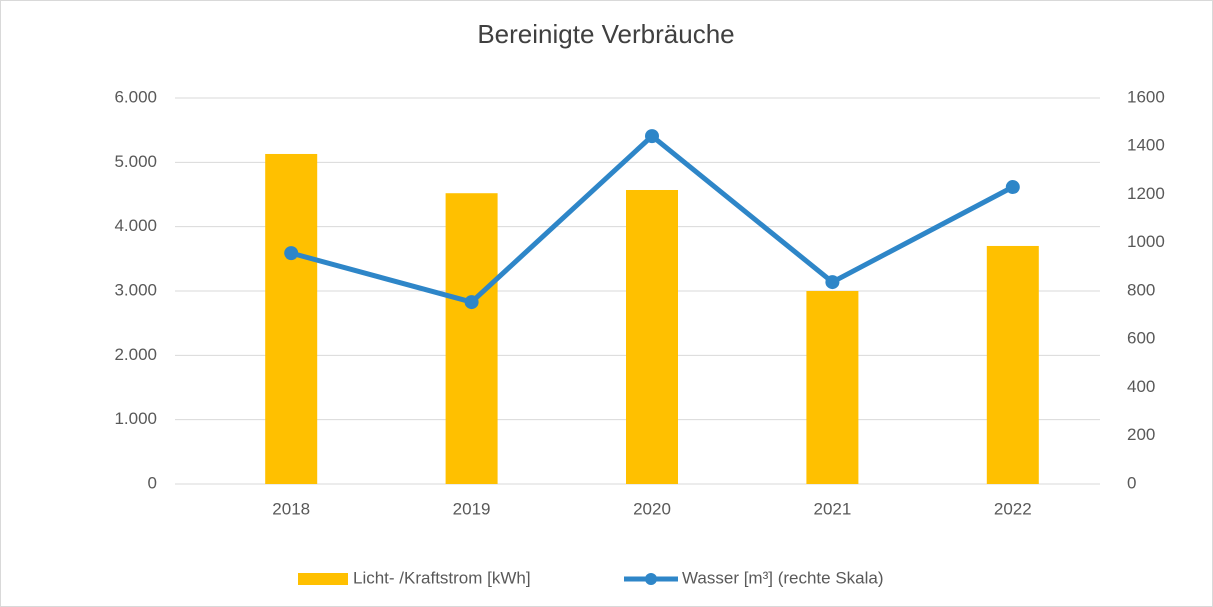 The image size is (1213, 607). I want to click on y2-tick-label: 600, so click(1141, 338).